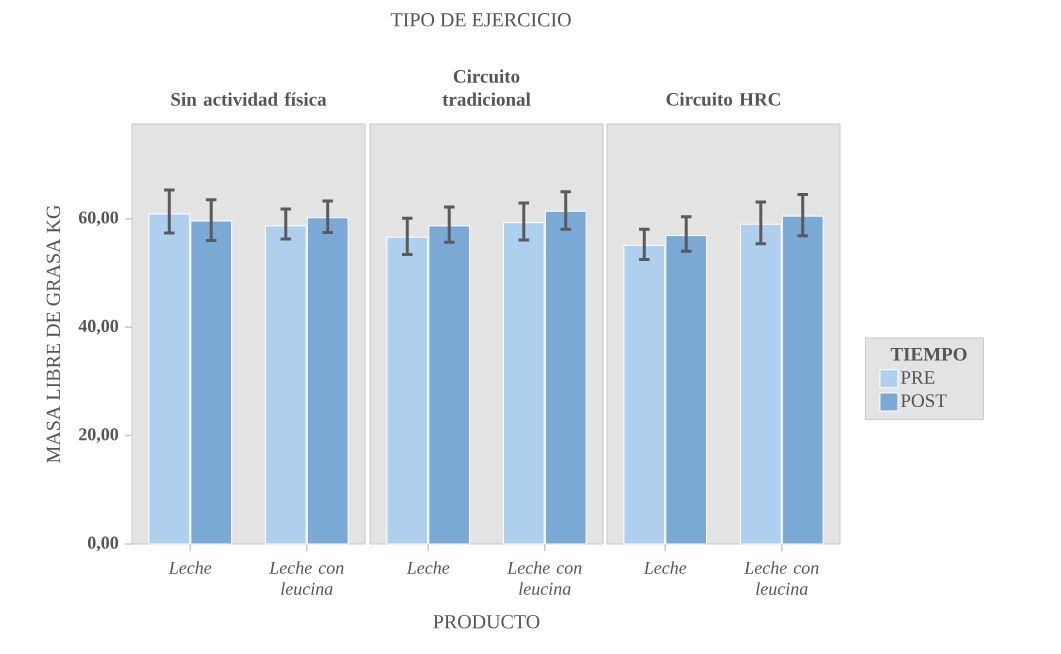 This screenshot has width=1061, height=654. I want to click on chart-title: Sin actividad física, so click(249, 99).